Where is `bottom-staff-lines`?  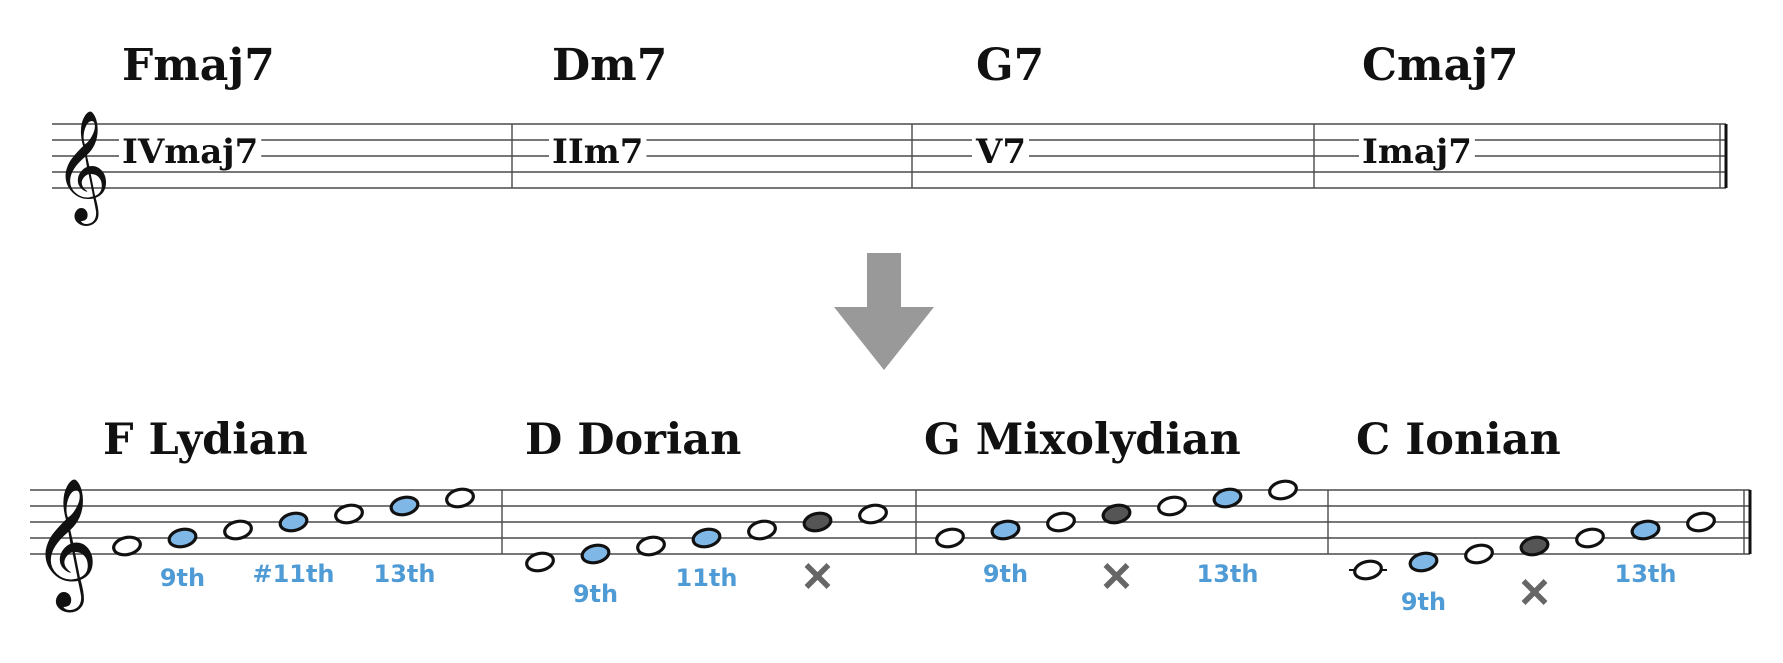 bottom-staff-lines is located at coordinates (890, 522).